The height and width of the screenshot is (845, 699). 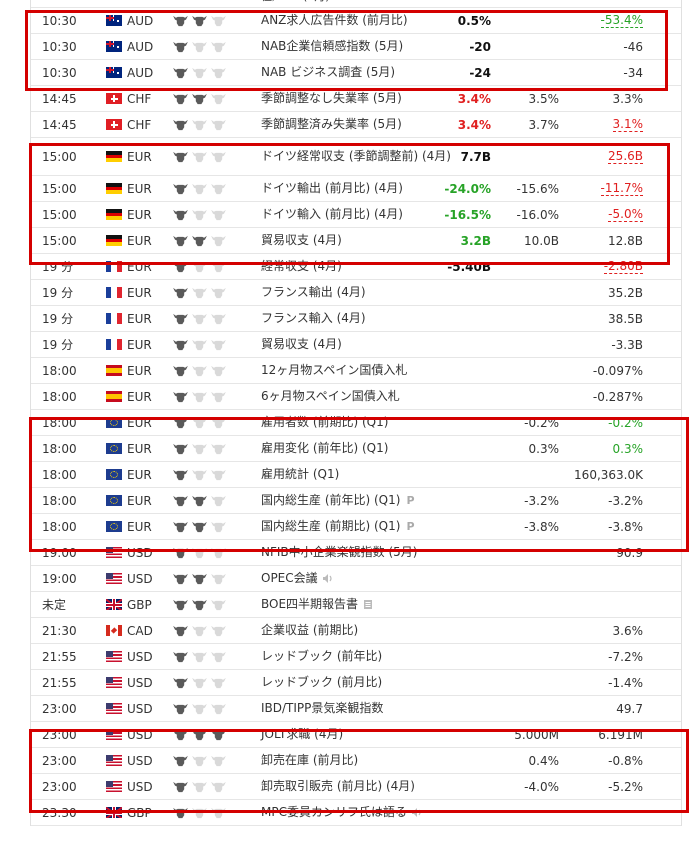 I want to click on event-name-text: 雇用統計 (Q1), so click(x=300, y=474).